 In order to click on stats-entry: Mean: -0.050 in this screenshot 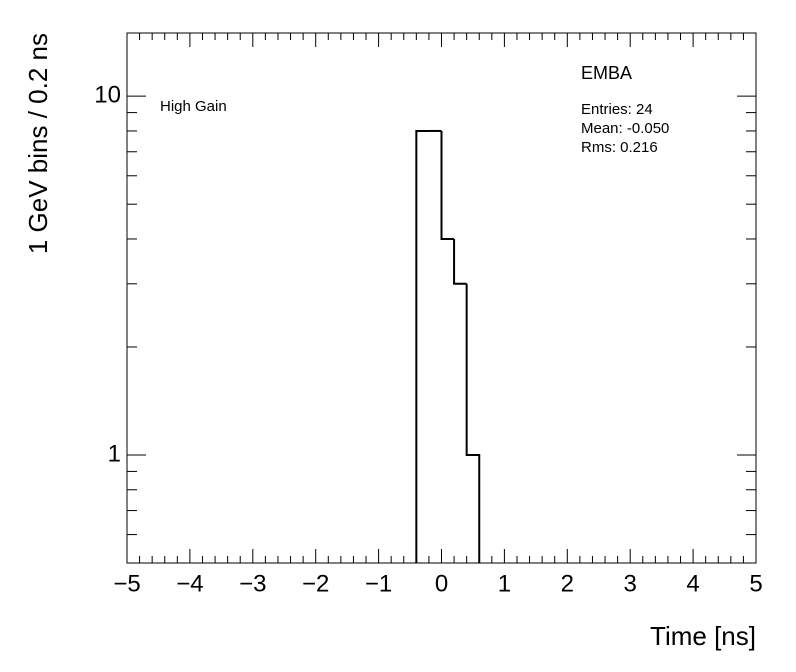, I will do `click(625, 128)`.